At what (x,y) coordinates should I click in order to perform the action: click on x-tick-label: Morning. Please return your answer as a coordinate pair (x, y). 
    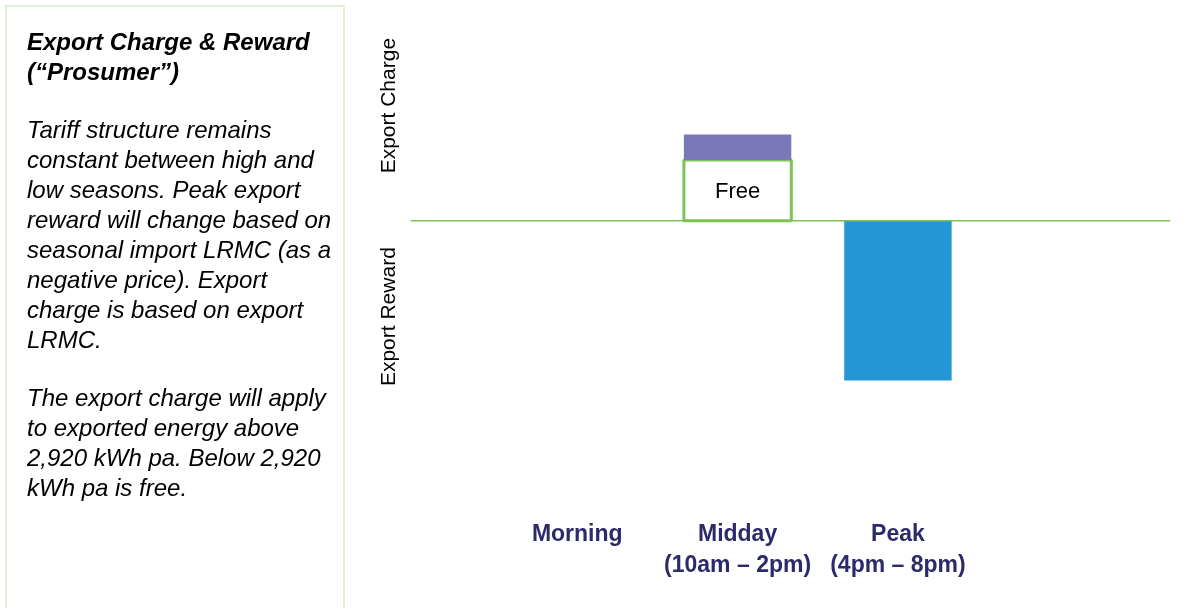
    Looking at the image, I should click on (577, 532).